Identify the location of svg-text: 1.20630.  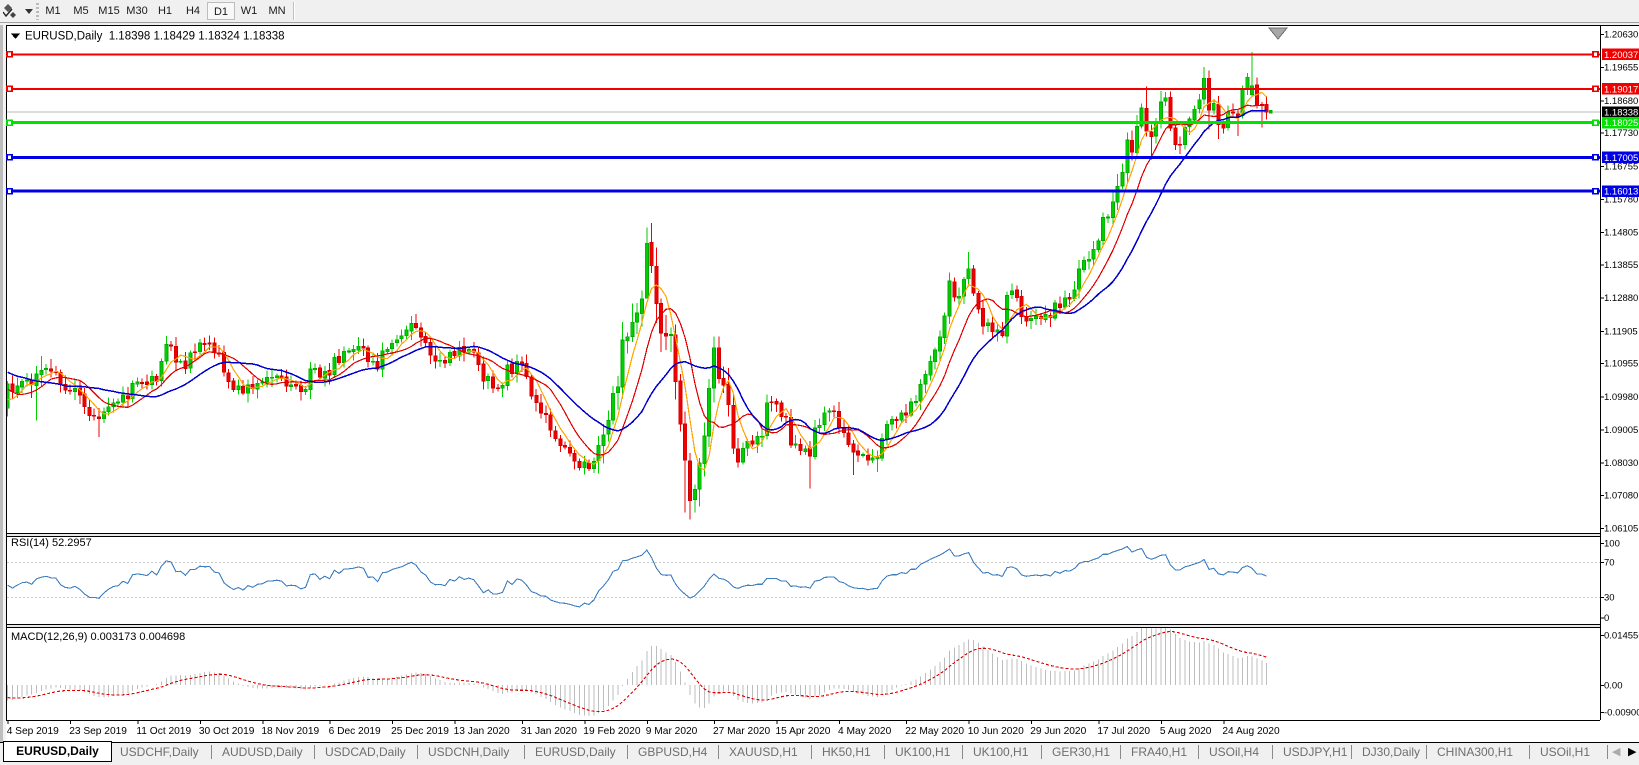
(1621, 35).